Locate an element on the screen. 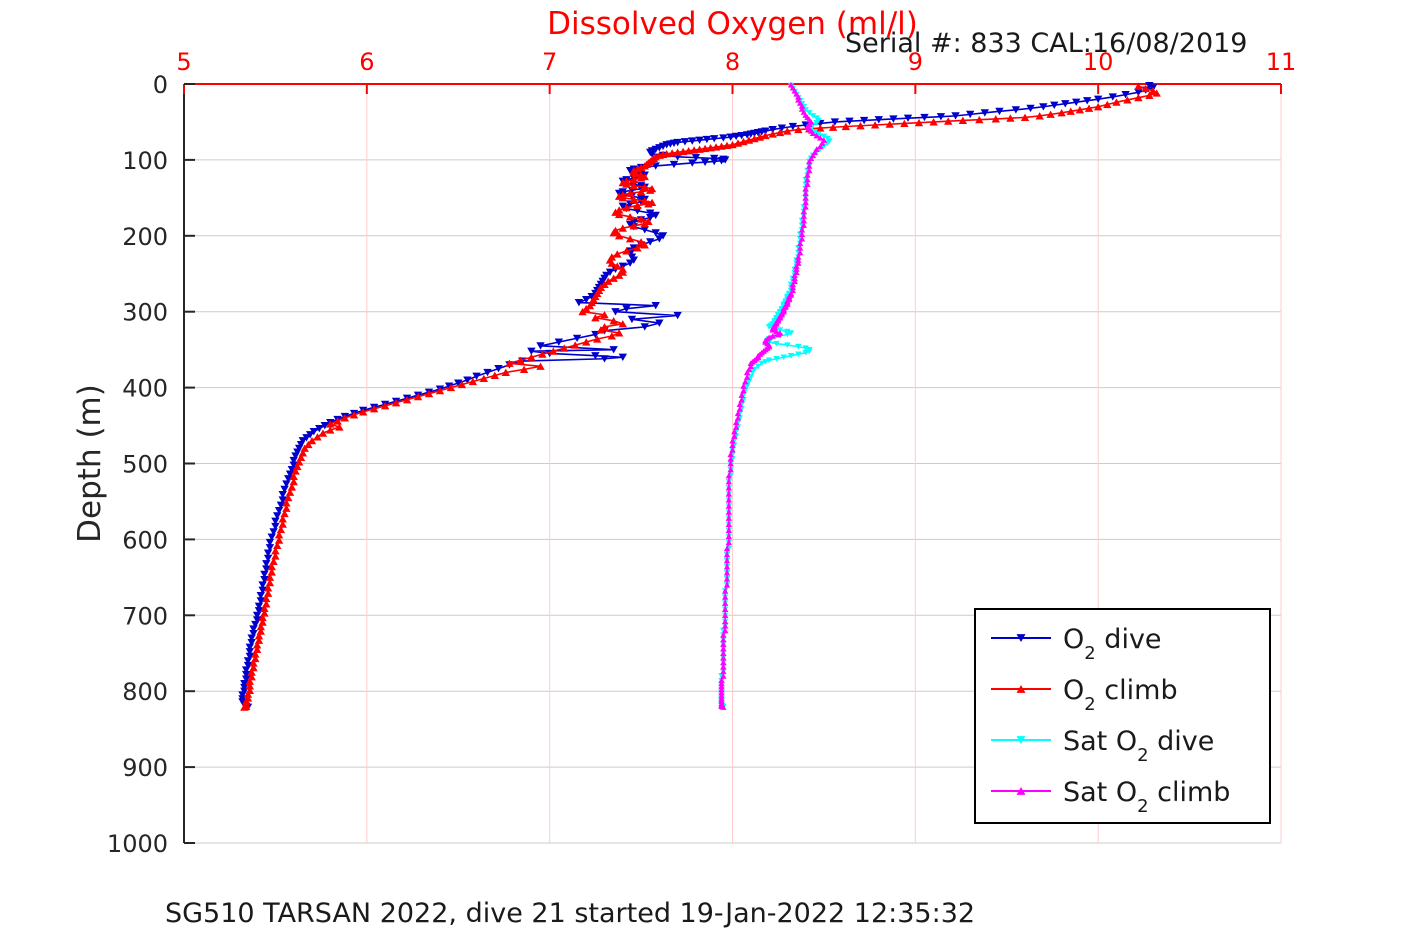  legend-item: Sat O2 dive is located at coordinates (1102, 746).